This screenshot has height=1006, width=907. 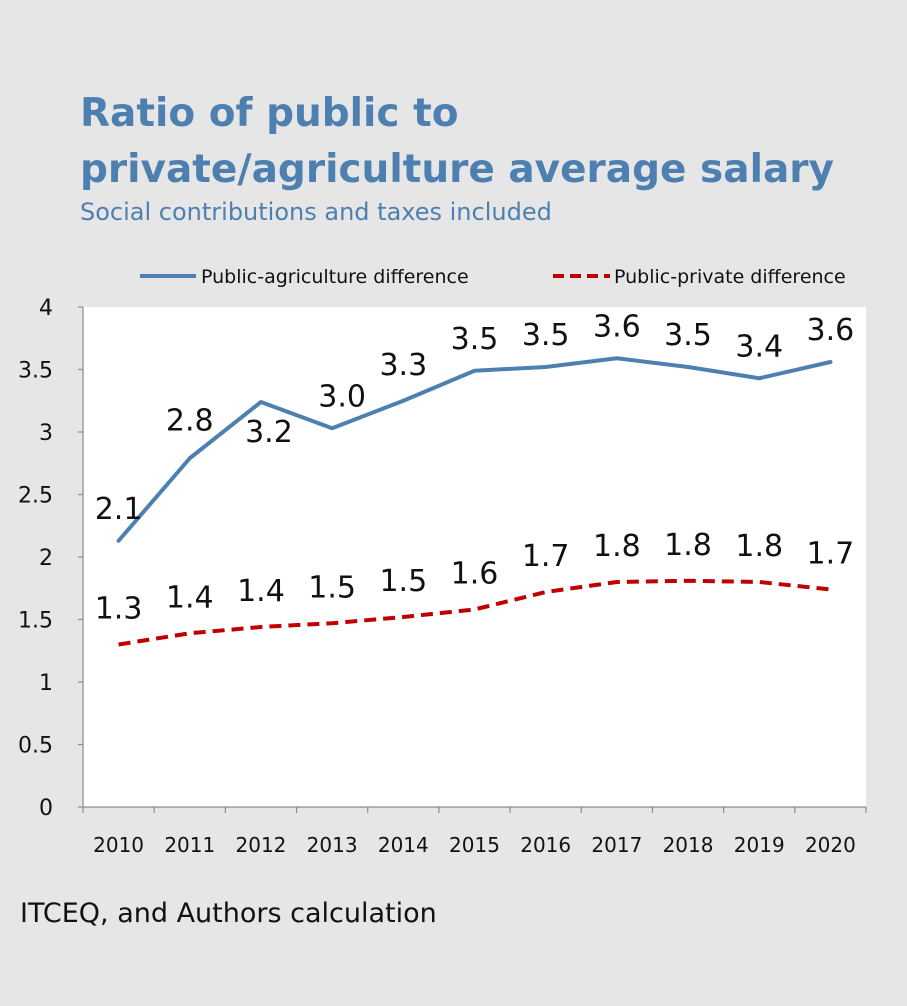 What do you see at coordinates (46, 808) in the screenshot?
I see `y-tick-label: 0` at bounding box center [46, 808].